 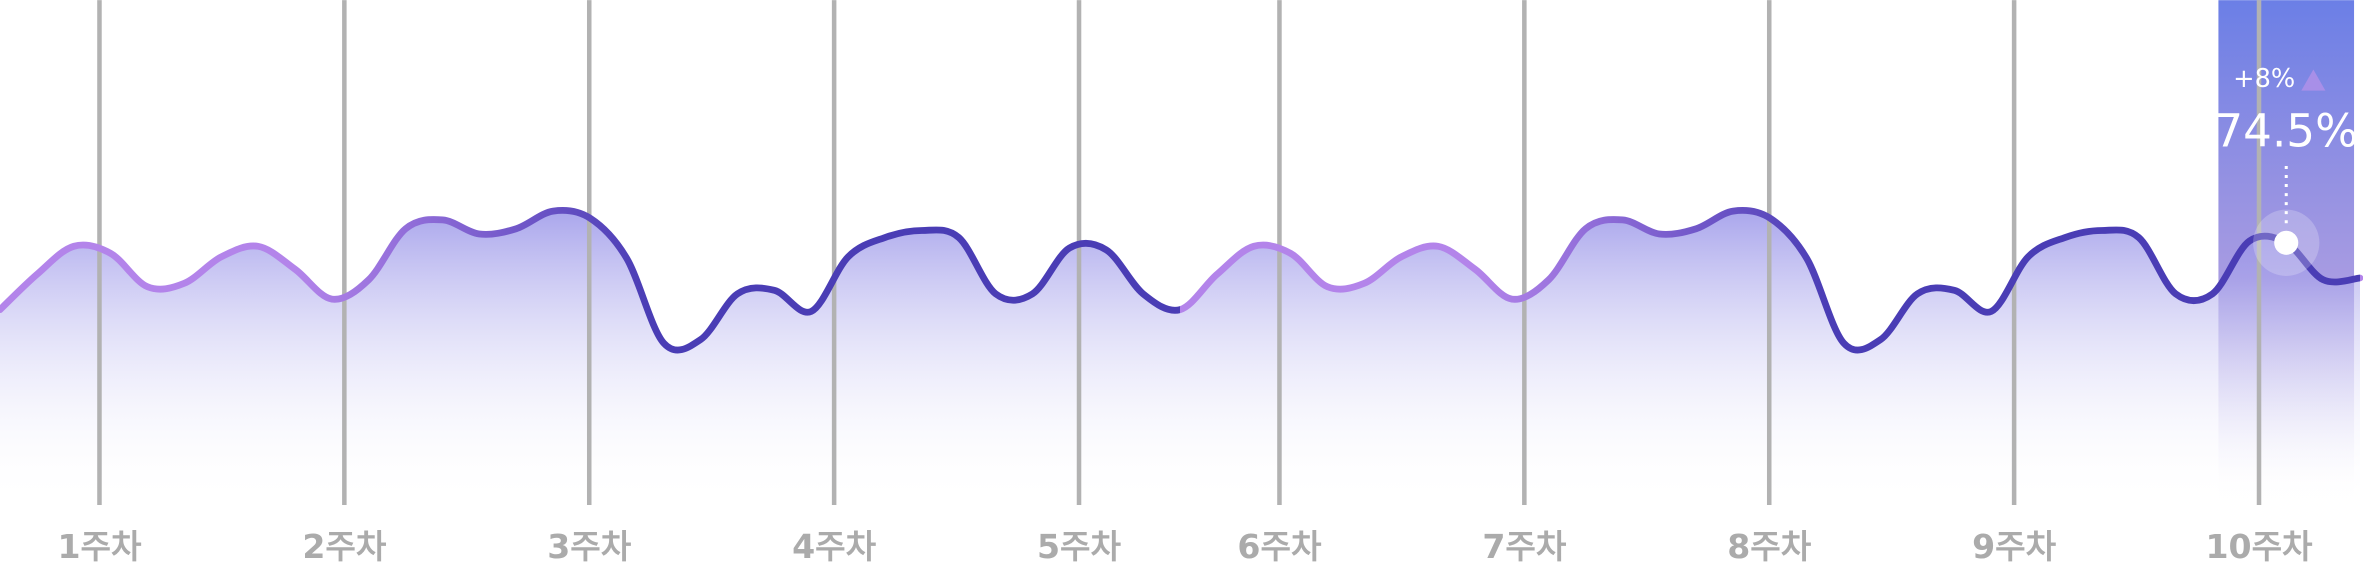 What do you see at coordinates (2264, 79) in the screenshot?
I see `change-label: +8%` at bounding box center [2264, 79].